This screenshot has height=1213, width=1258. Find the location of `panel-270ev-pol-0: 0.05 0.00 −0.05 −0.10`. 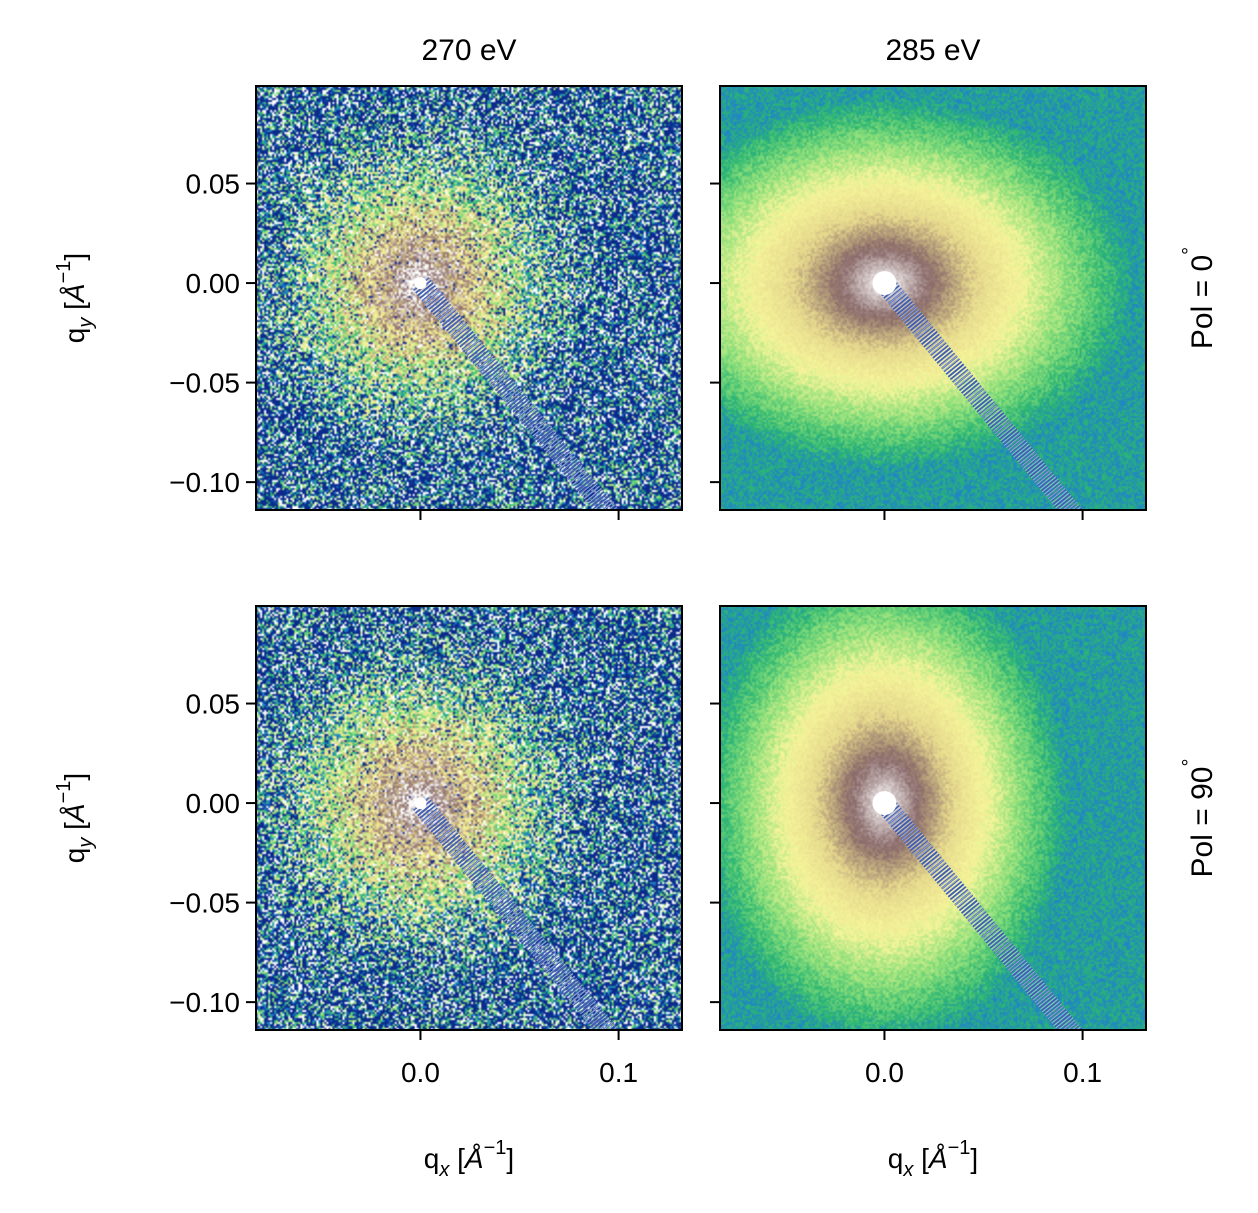

panel-270ev-pol-0: 0.05 0.00 −0.05 −0.10 is located at coordinates (426, 302).